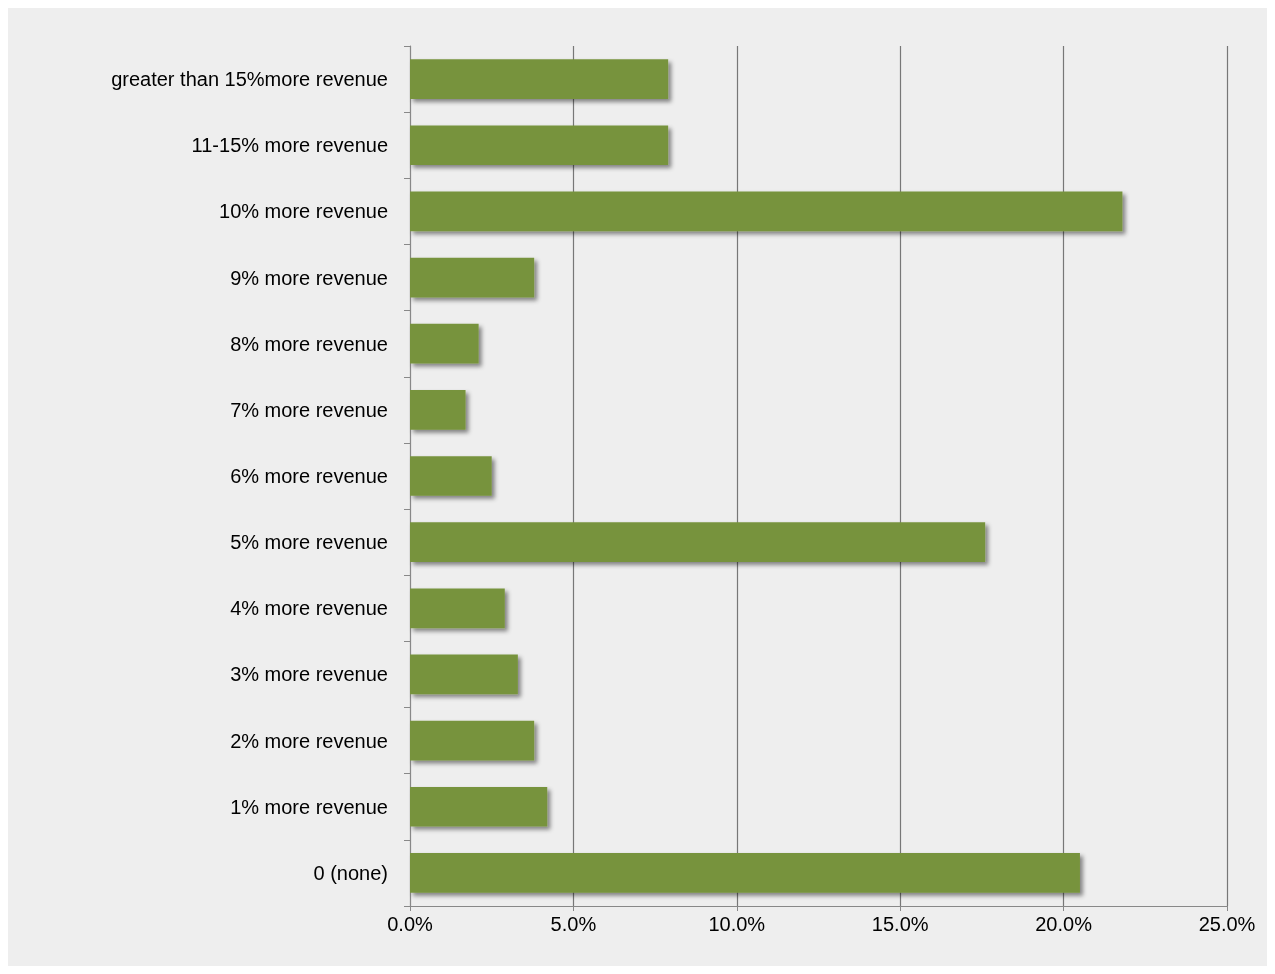 The image size is (1275, 974). Describe the element at coordinates (737, 924) in the screenshot. I see `x-tick-label: 10.0%` at that location.